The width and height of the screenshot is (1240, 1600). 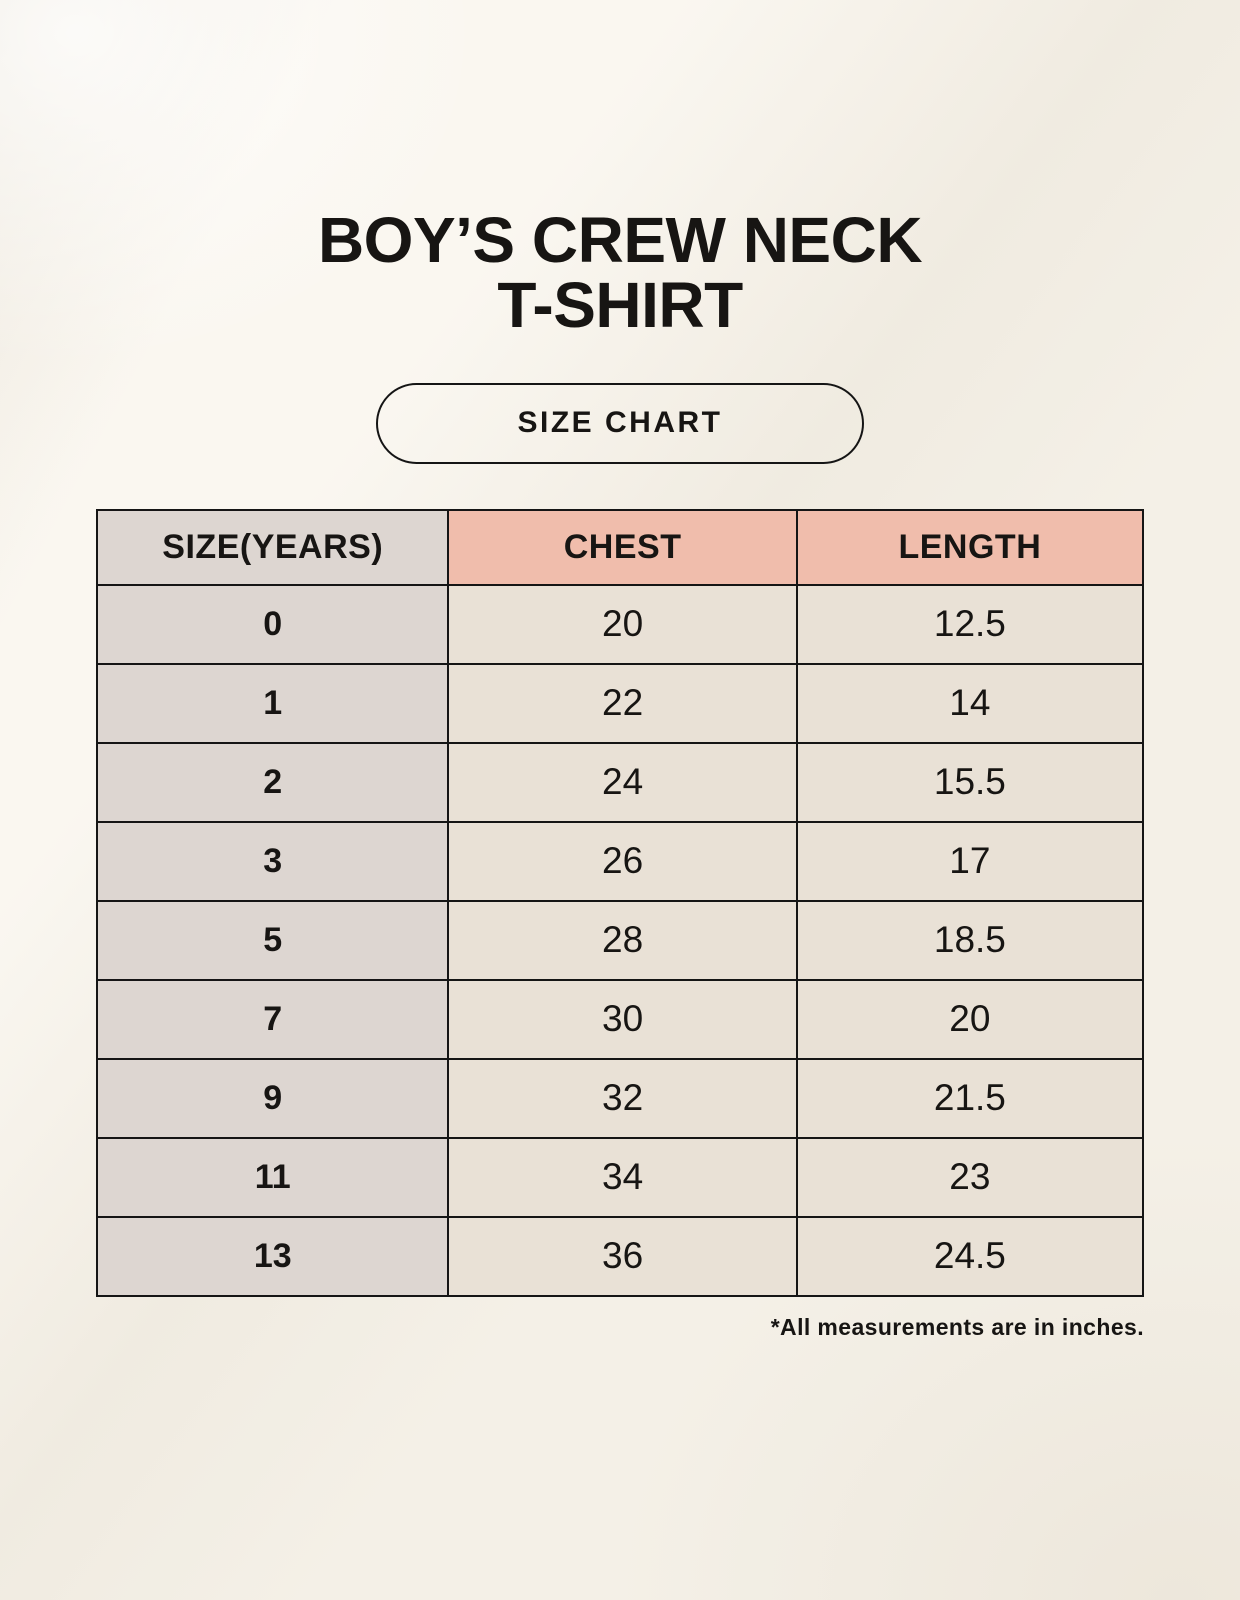 I want to click on table-row: 2 24 15.5, so click(x=620, y=782).